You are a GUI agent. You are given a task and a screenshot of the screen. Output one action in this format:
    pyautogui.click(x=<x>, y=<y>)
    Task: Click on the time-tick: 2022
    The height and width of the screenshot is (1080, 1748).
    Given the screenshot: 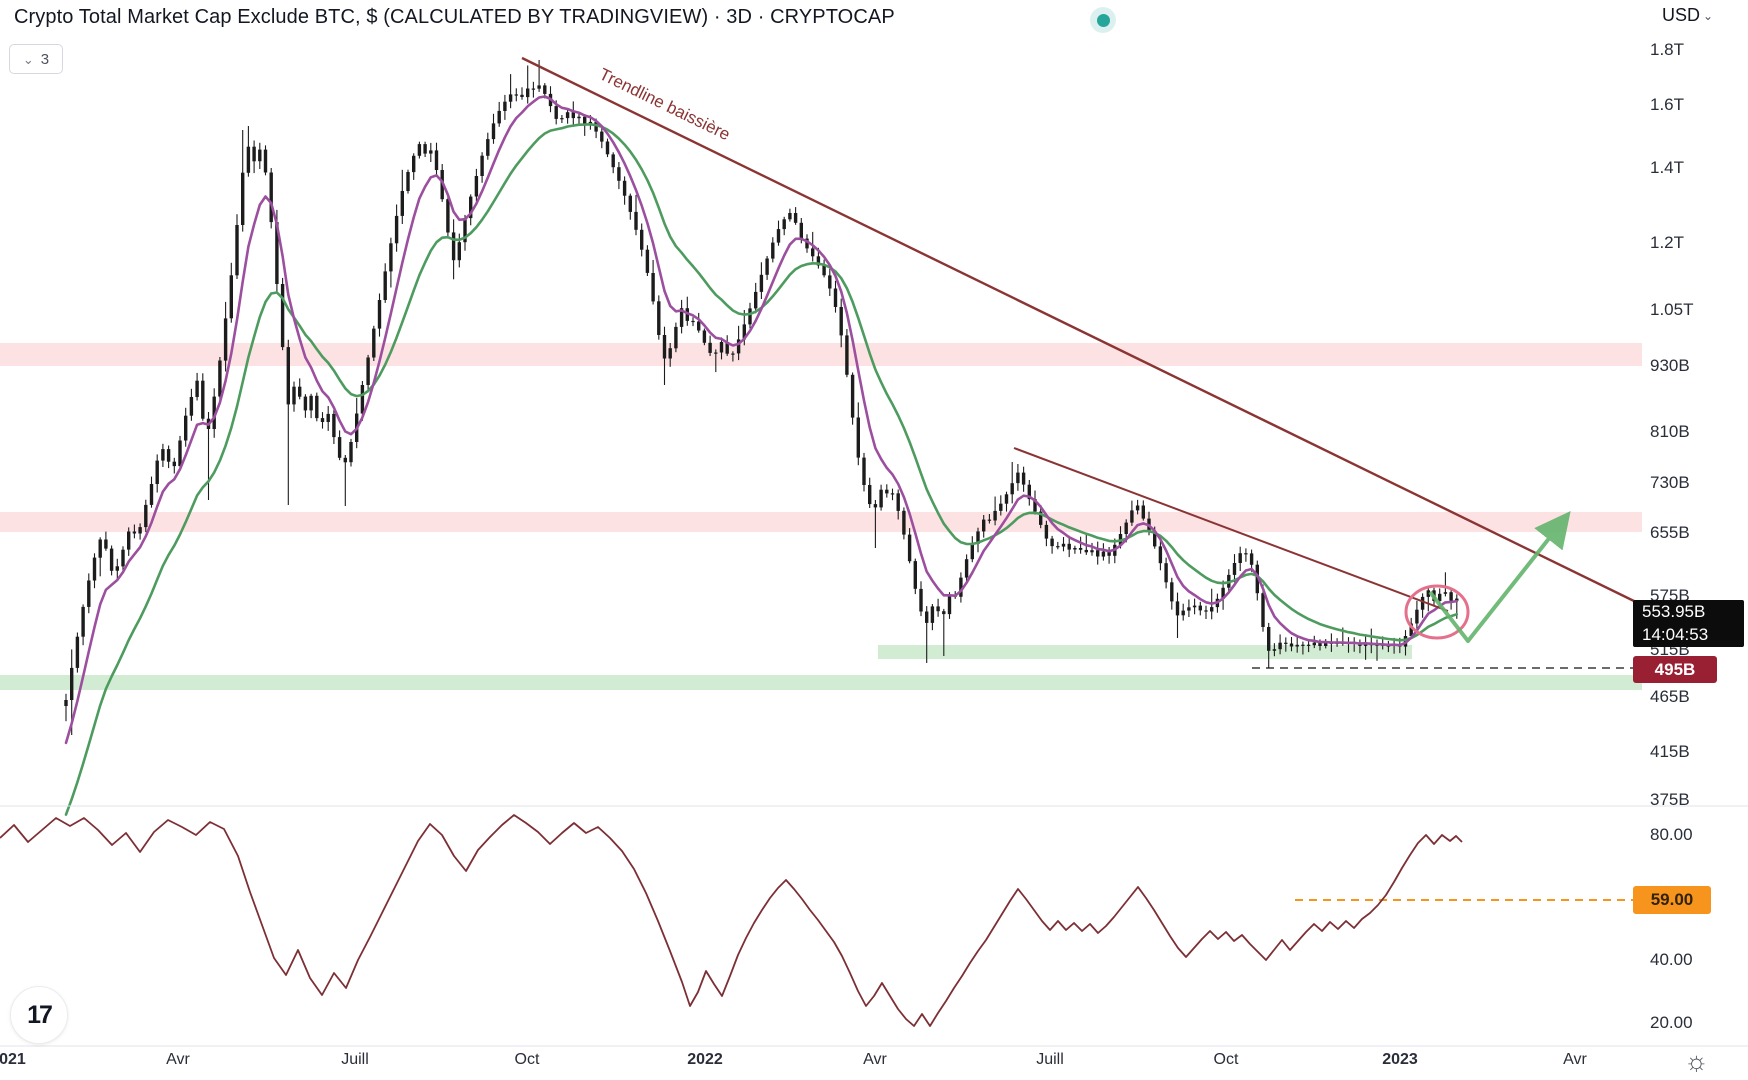 What is the action you would take?
    pyautogui.click(x=705, y=1059)
    